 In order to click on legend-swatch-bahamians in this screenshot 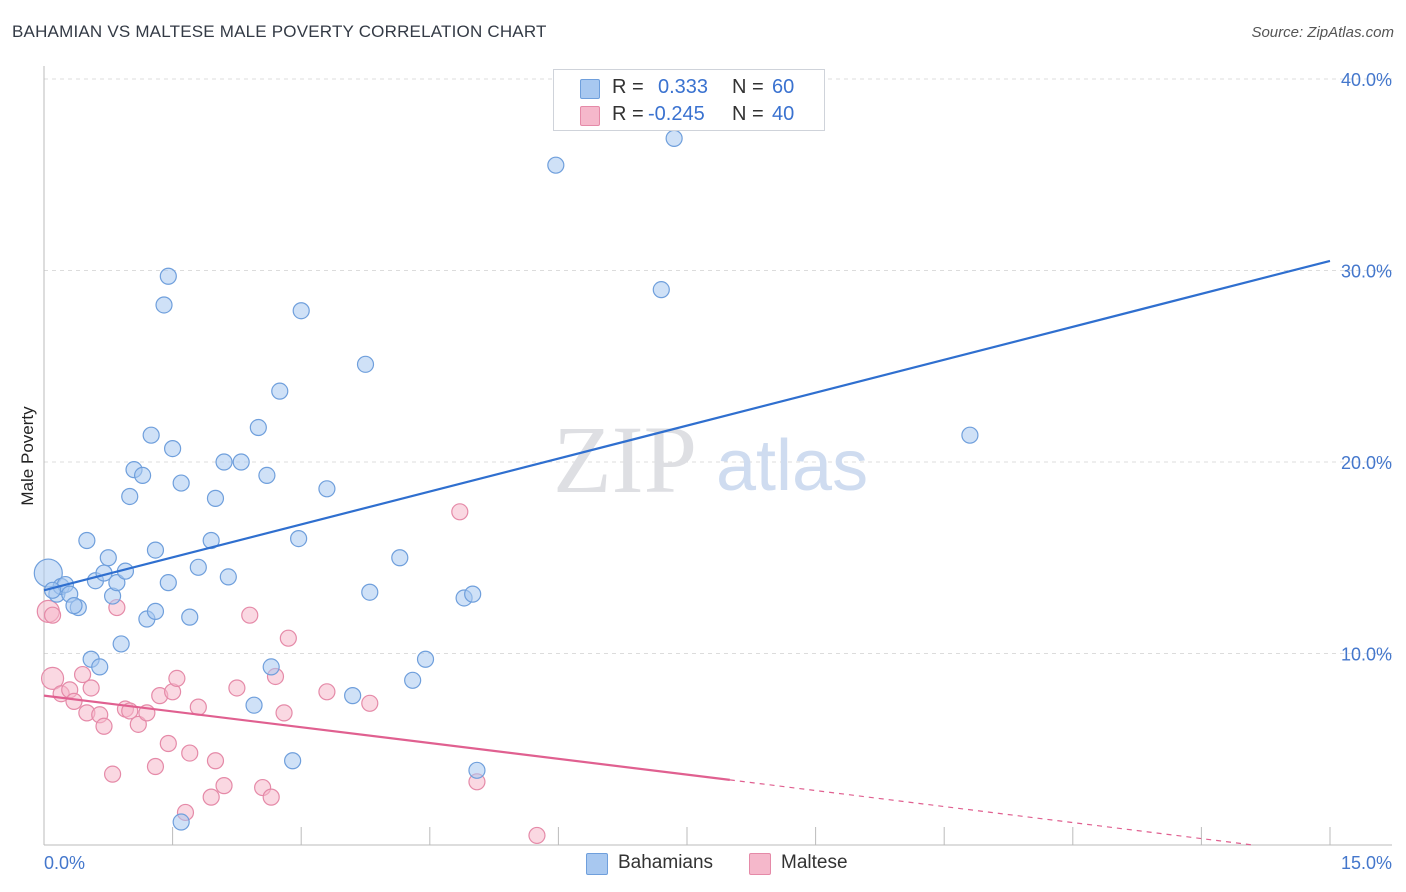, I will do `click(590, 89)`.